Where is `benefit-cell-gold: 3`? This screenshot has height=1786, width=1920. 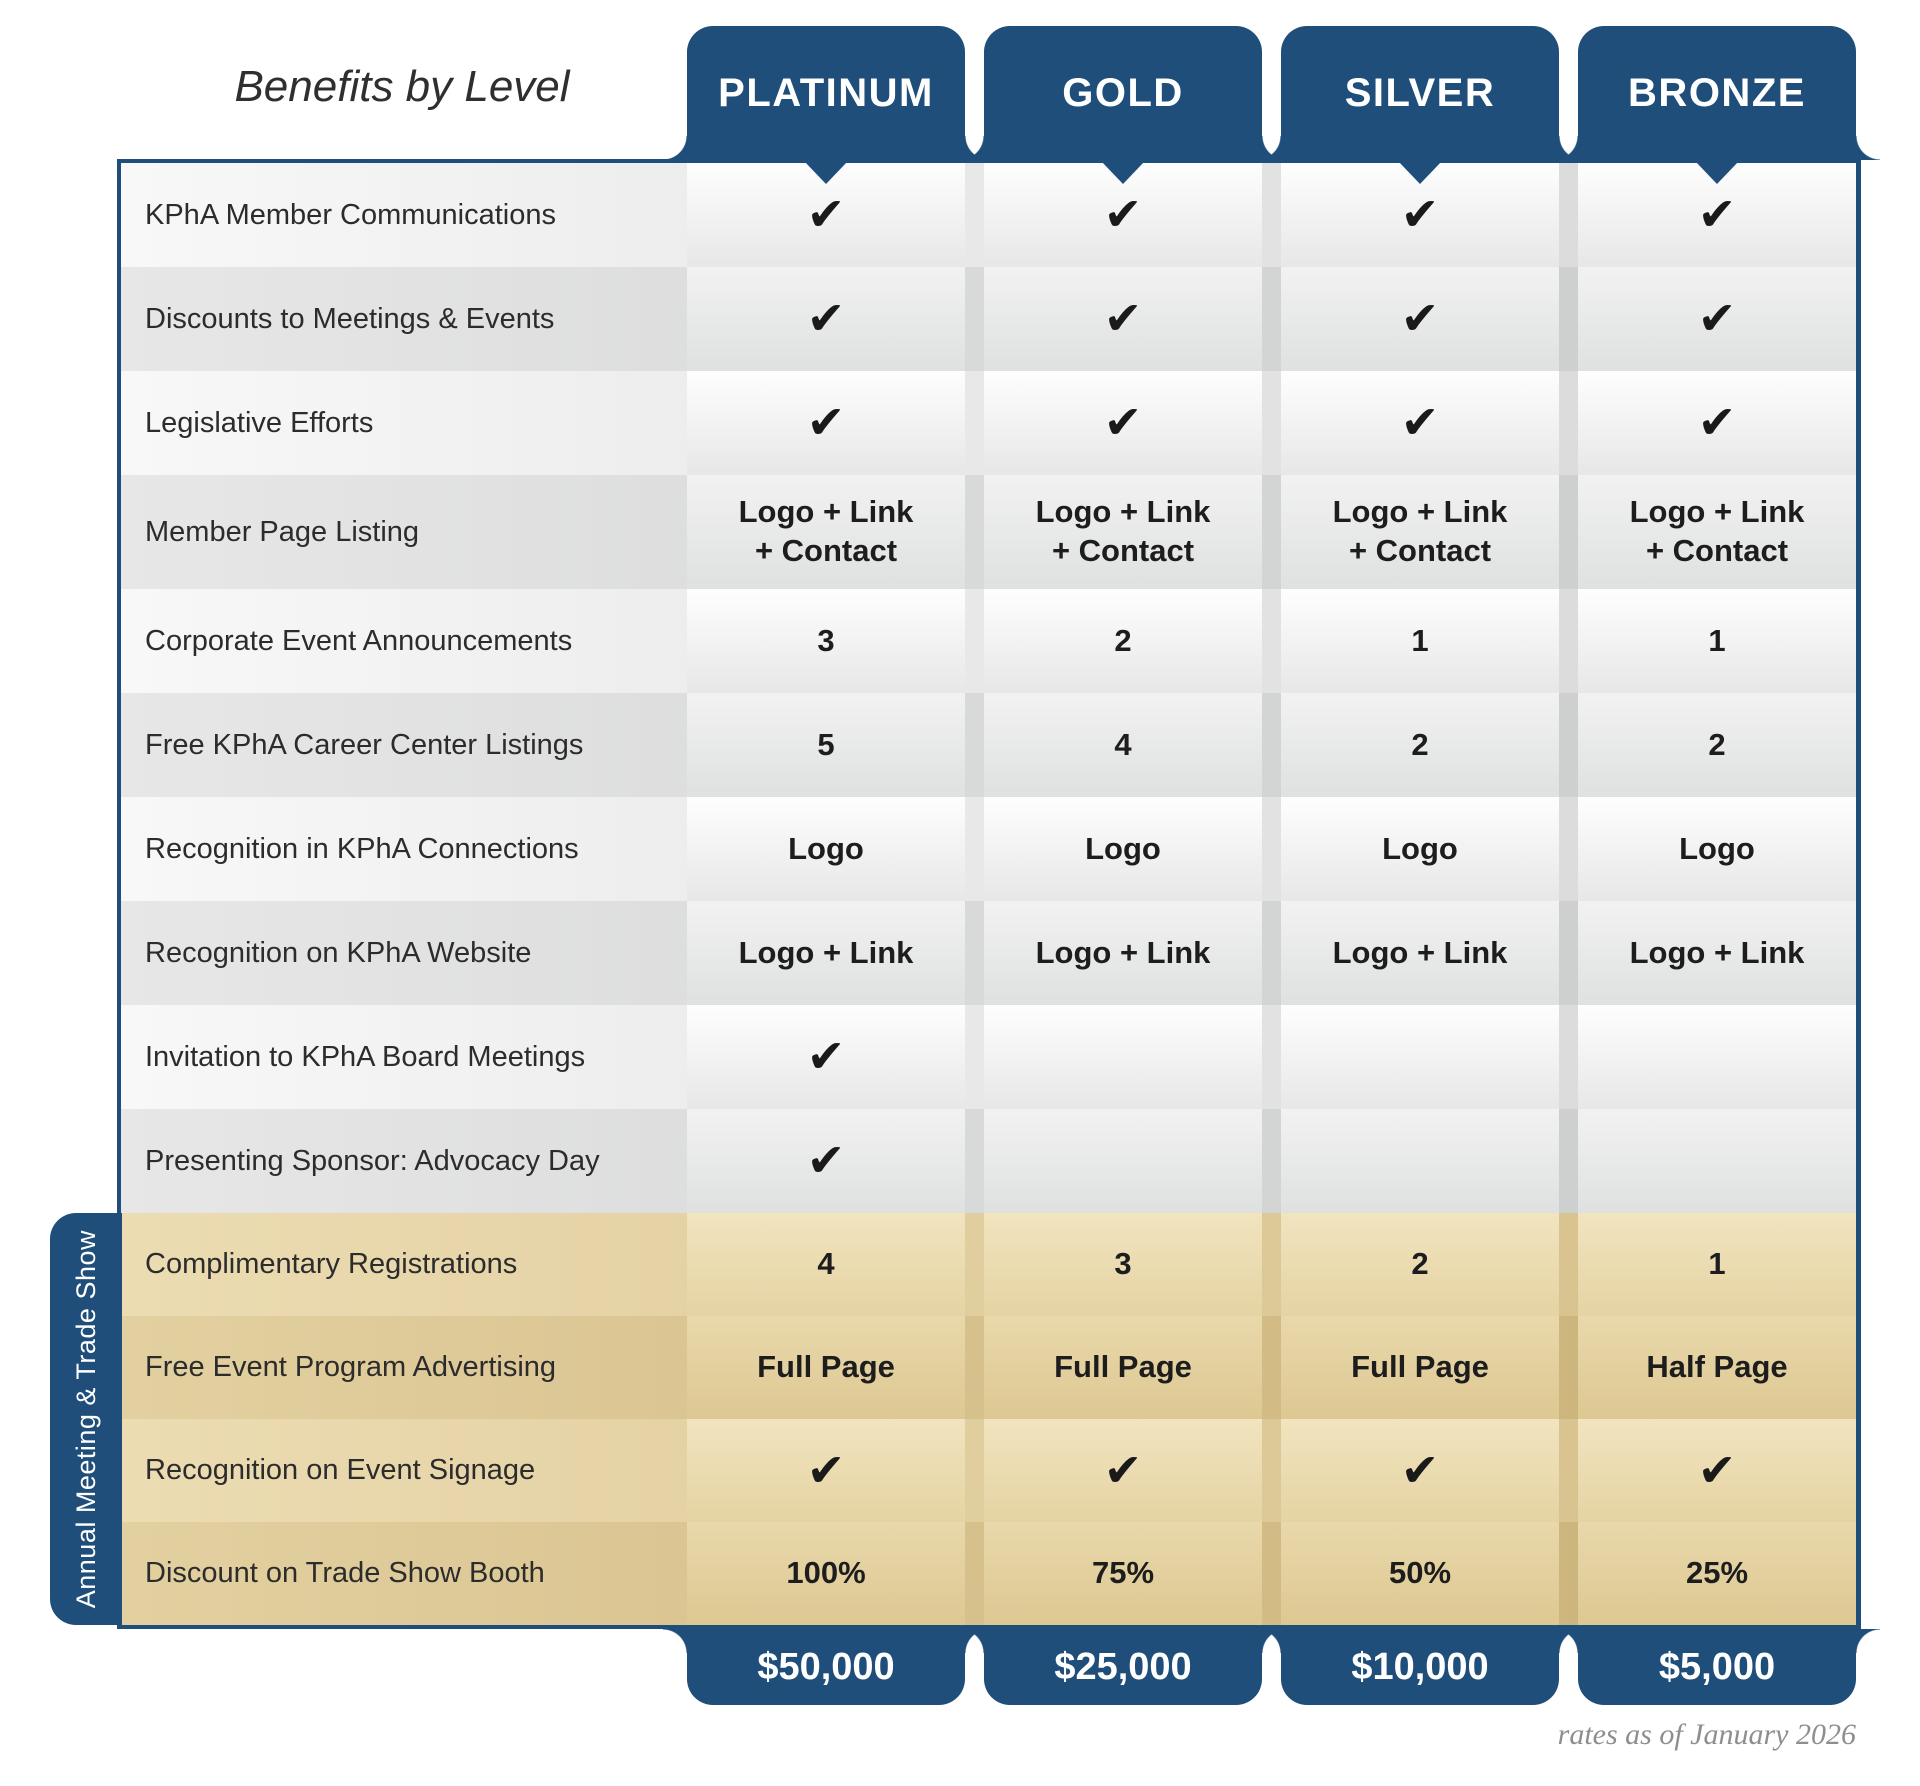 benefit-cell-gold: 3 is located at coordinates (1123, 1264).